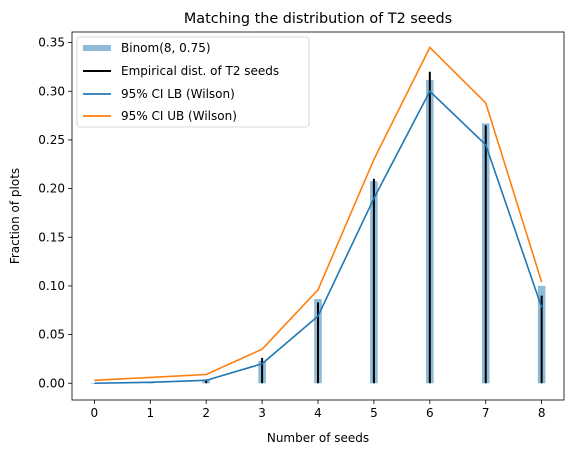  I want to click on x-tick-label: 1, so click(150, 413).